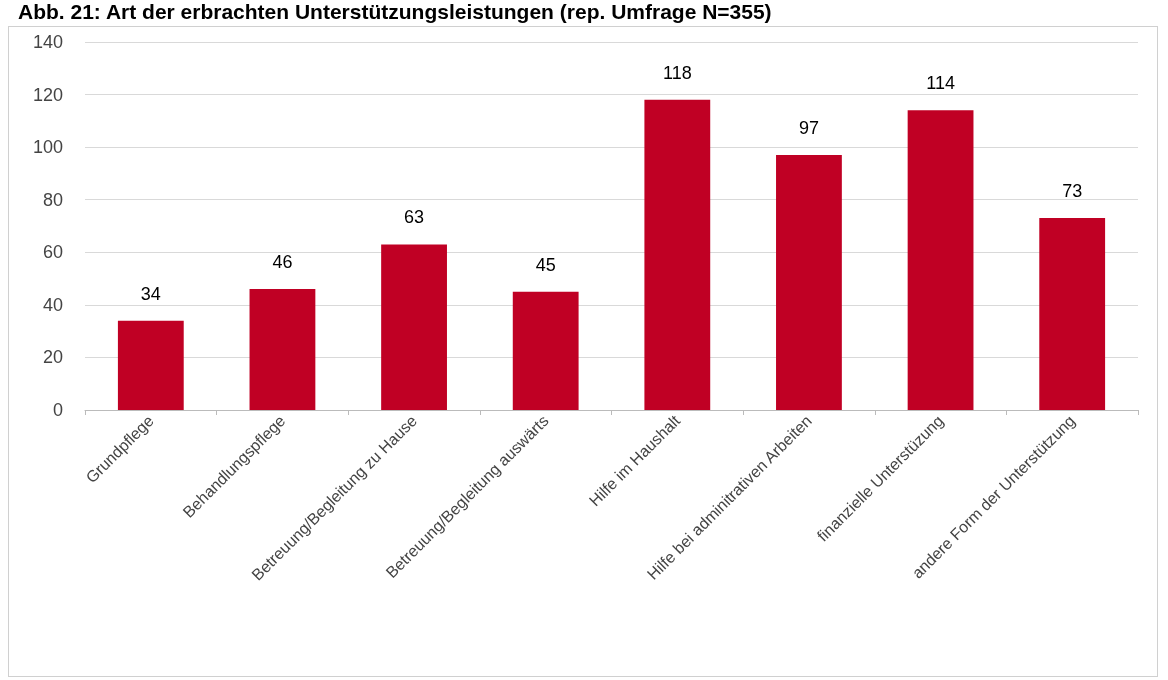 This screenshot has height=680, width=1168. Describe the element at coordinates (940, 83) in the screenshot. I see `data-label: 114` at that location.